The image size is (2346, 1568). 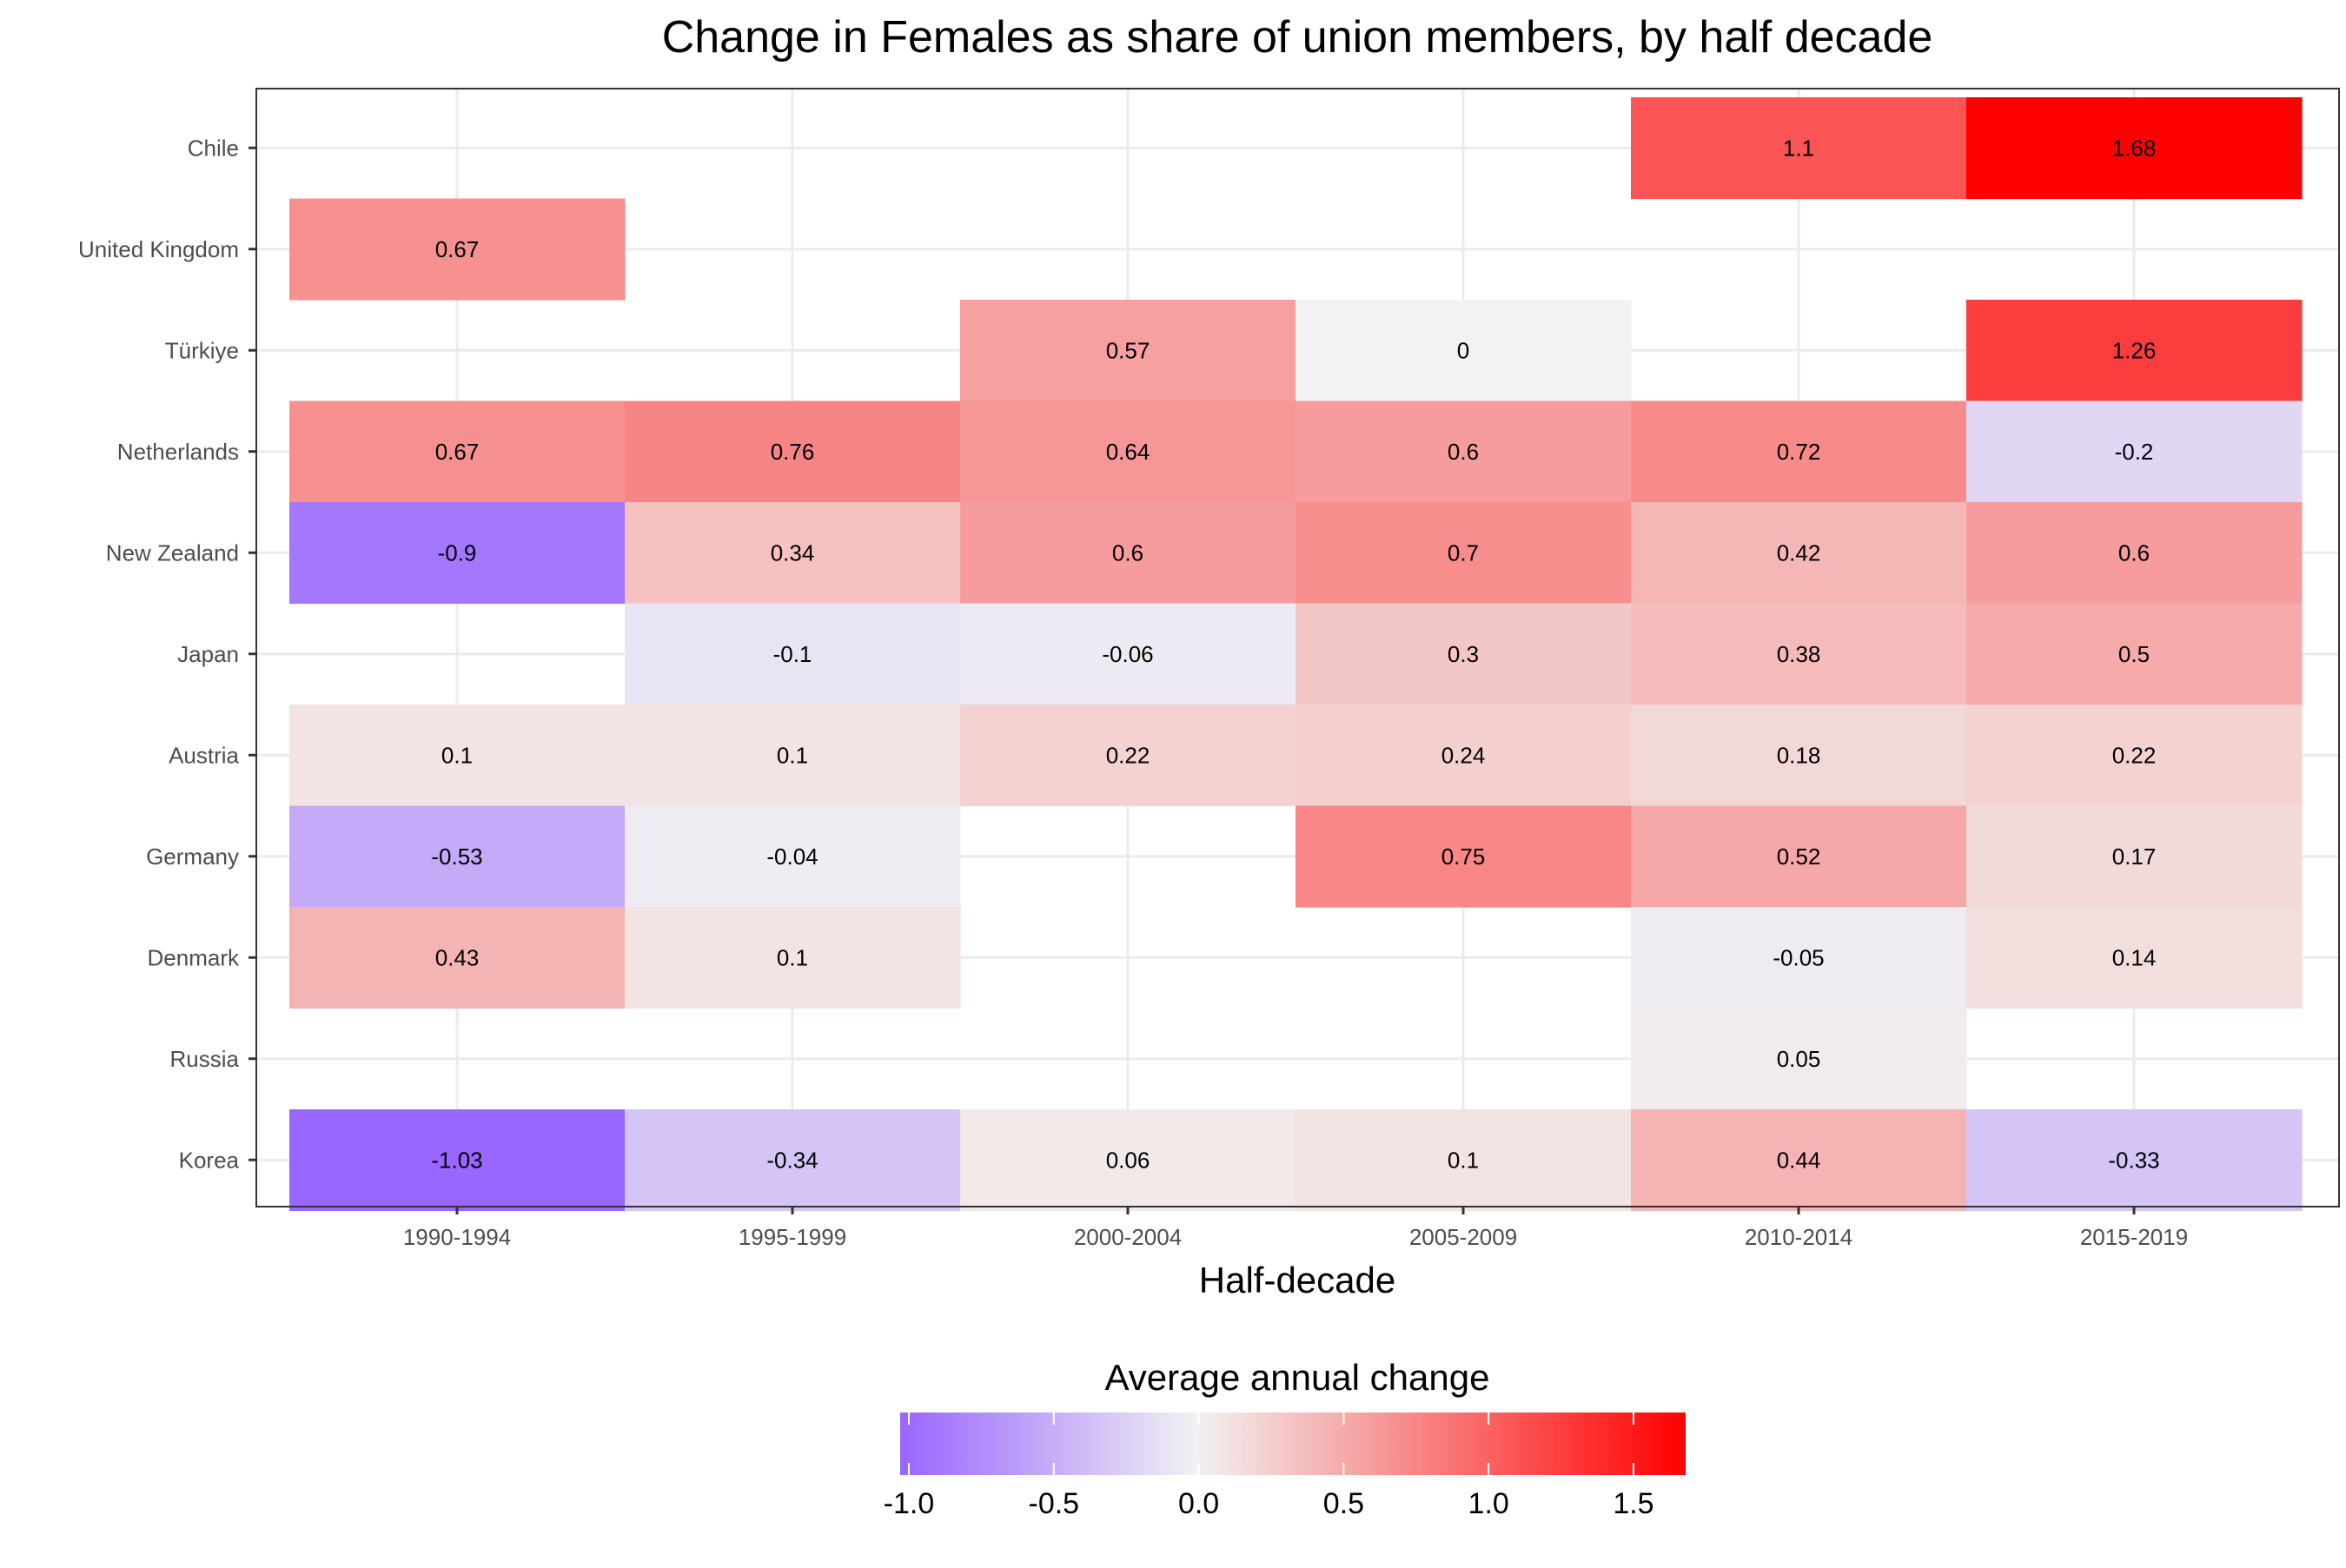 I want to click on cell-label-austria-2015-2019: 0.22, so click(x=2135, y=755).